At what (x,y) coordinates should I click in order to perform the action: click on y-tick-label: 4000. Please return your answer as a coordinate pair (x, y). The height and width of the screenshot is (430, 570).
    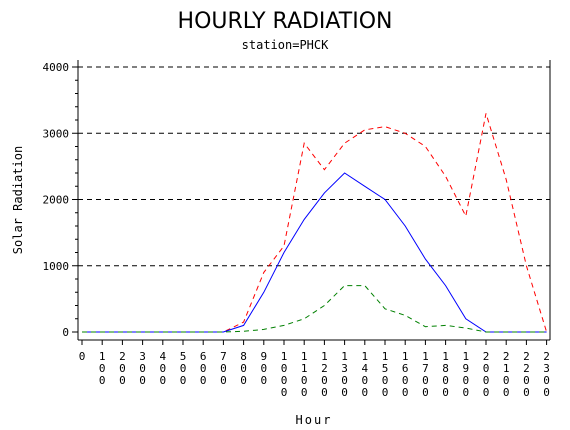
    Looking at the image, I should click on (56, 67).